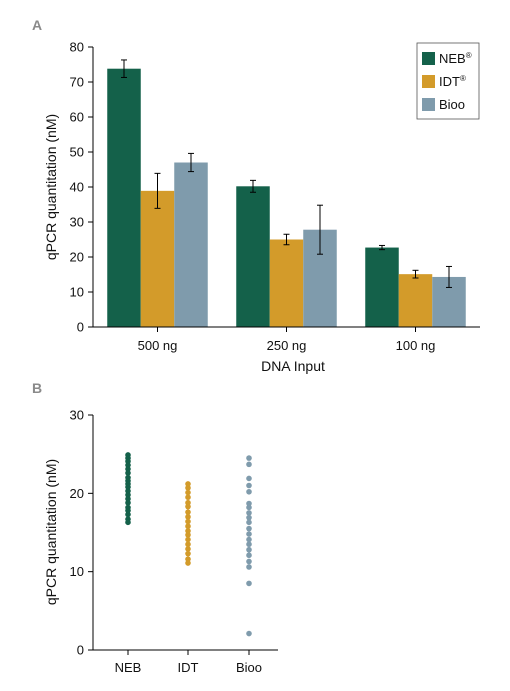 The image size is (510, 691). I want to click on x-tick-label-neb: NEB, so click(128, 667).